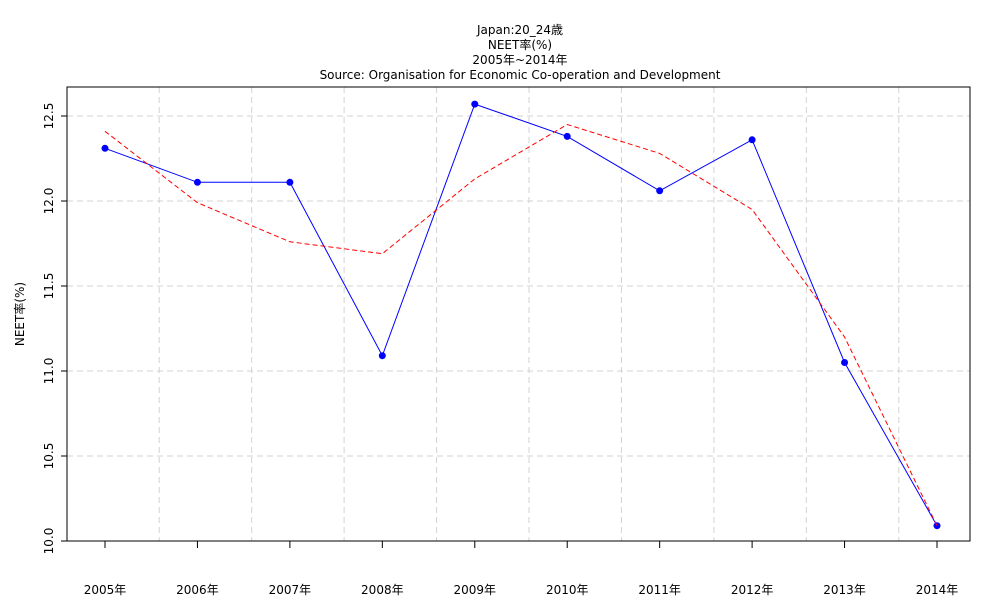 Image resolution: width=1000 pixels, height=600 pixels. Describe the element at coordinates (520, 44) in the screenshot. I see `title-line: NEET率(%)` at that location.